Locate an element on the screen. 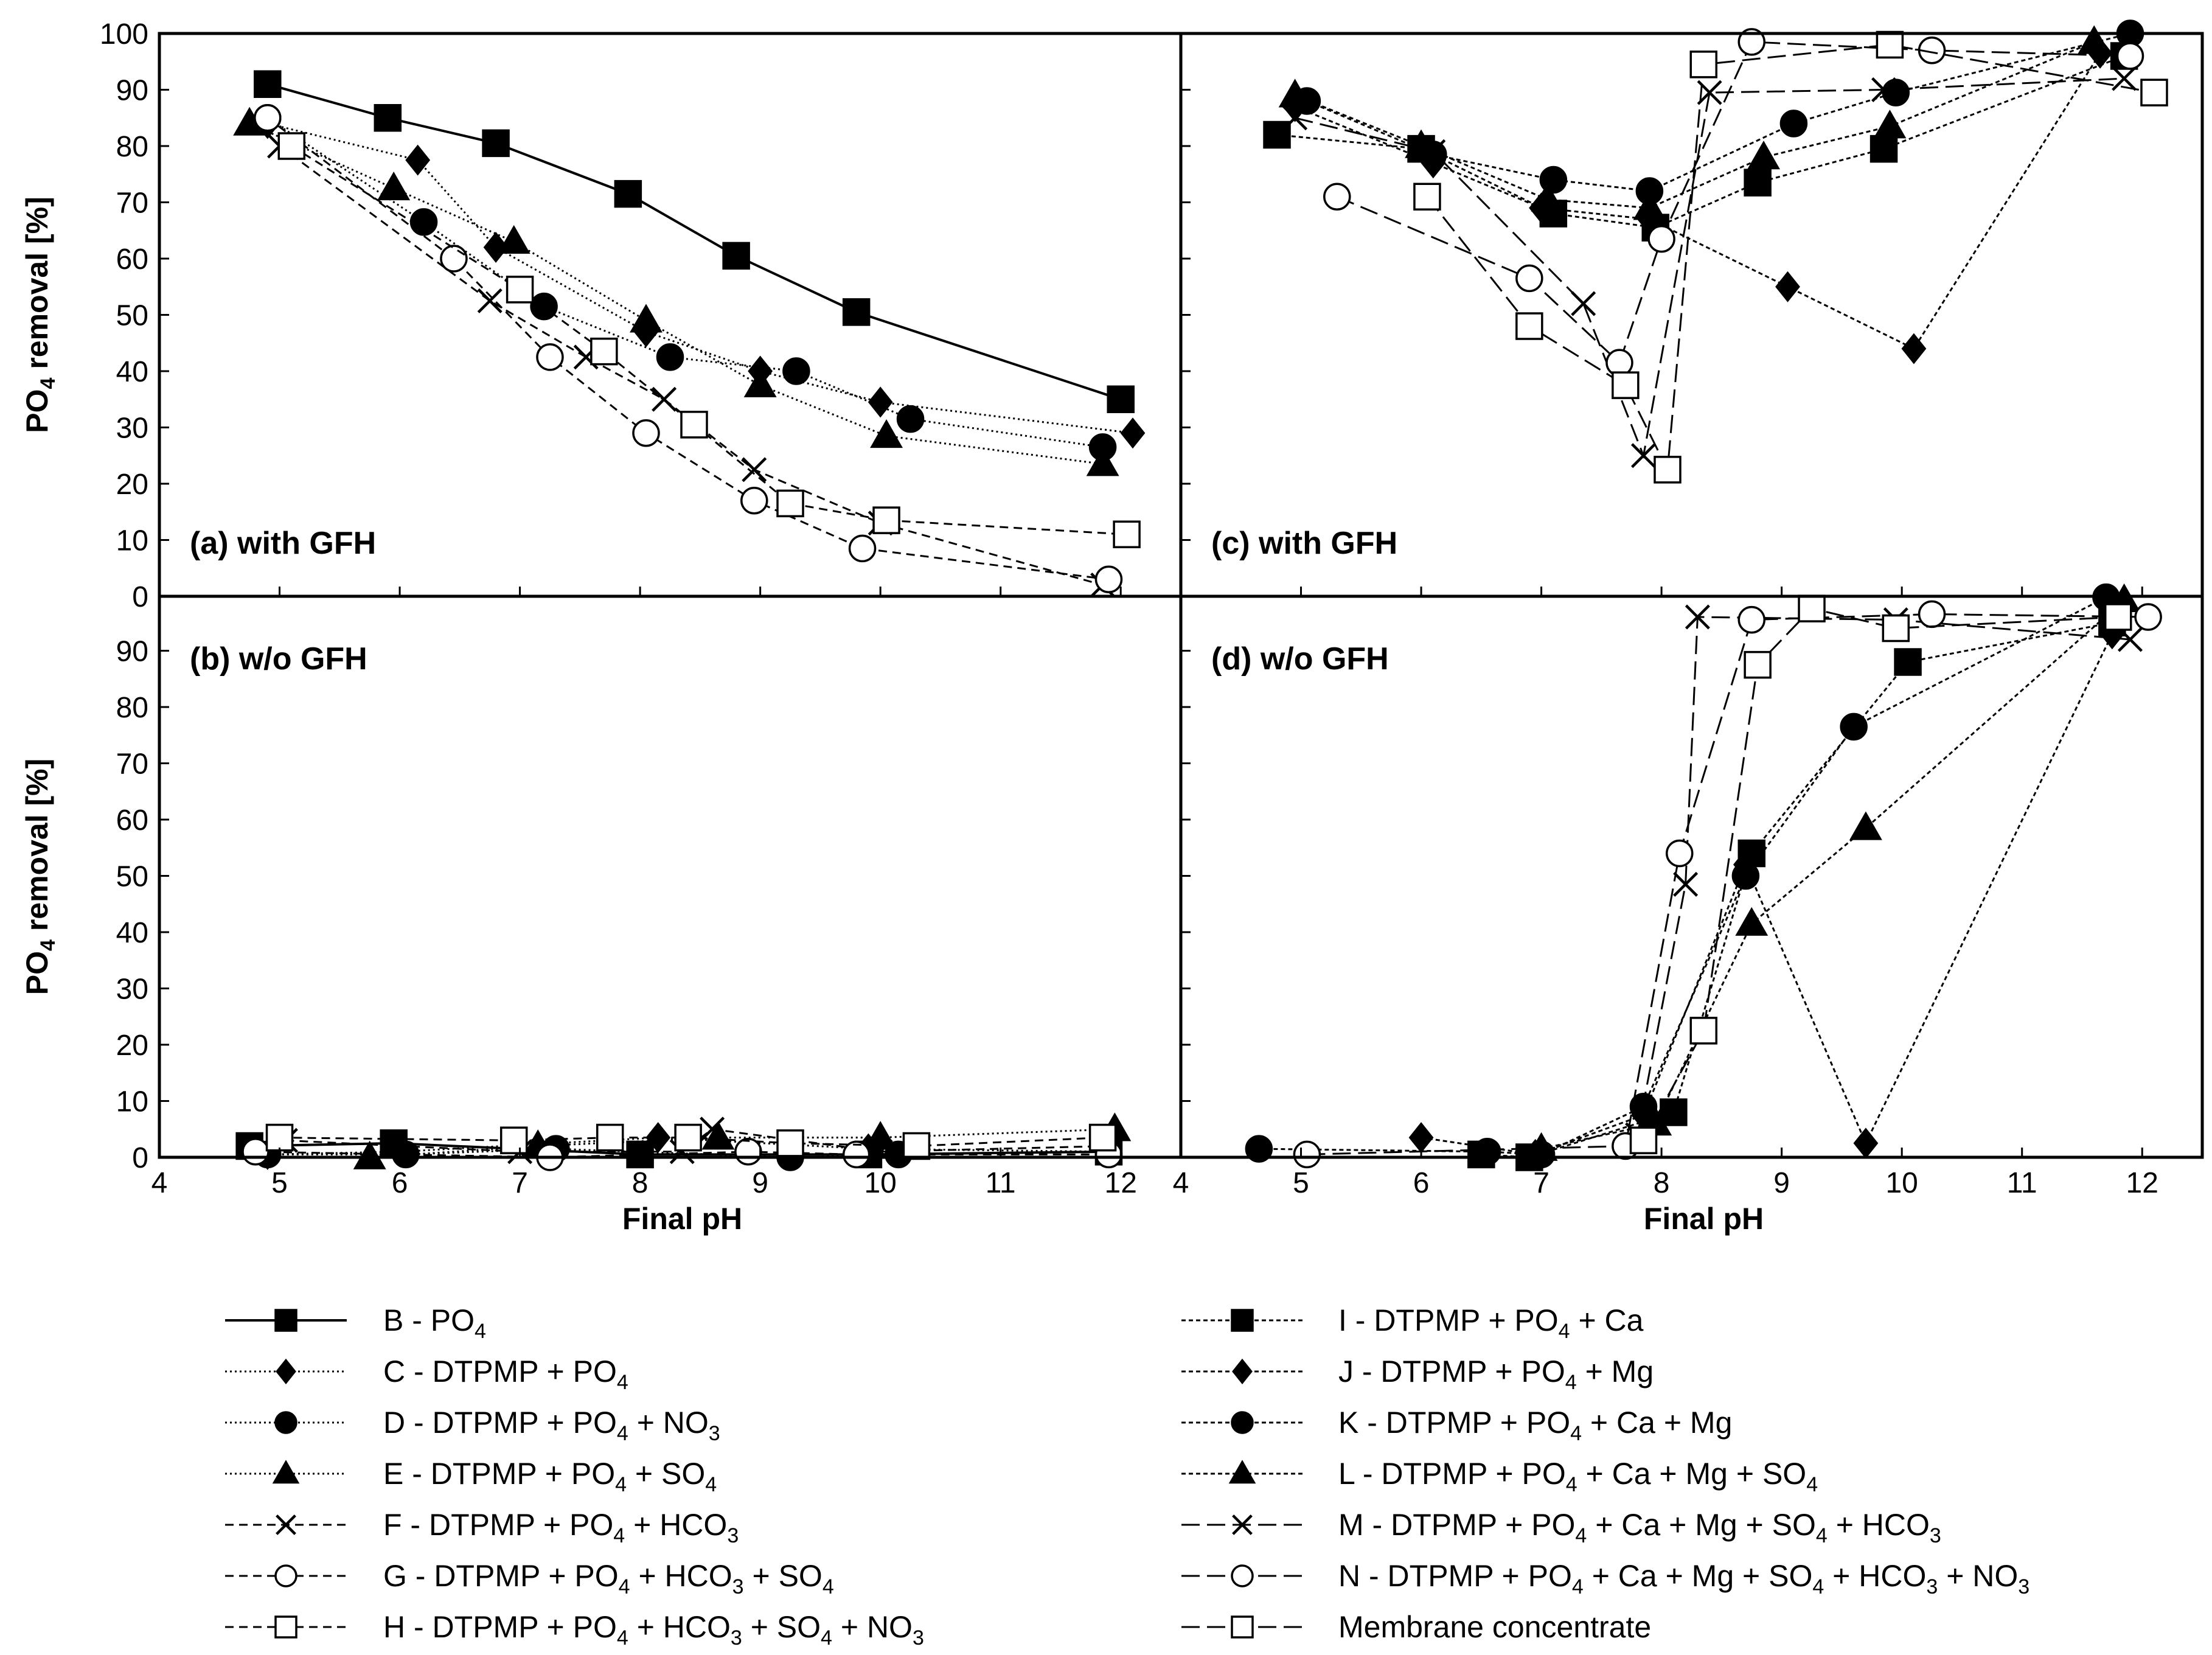 This screenshot has width=2212, height=1655. series-a-B is located at coordinates (694, 241).